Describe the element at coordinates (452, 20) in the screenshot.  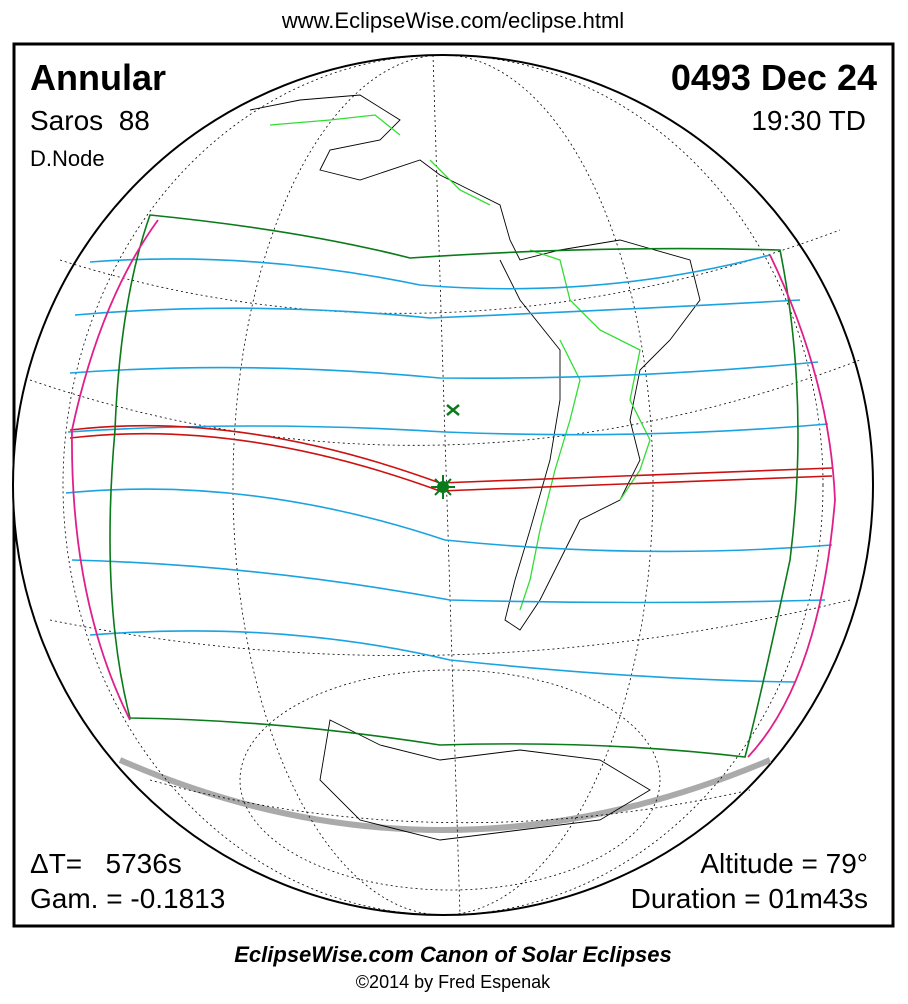
I see `header-url: www.EclipseWise.com/eclipse.html` at that location.